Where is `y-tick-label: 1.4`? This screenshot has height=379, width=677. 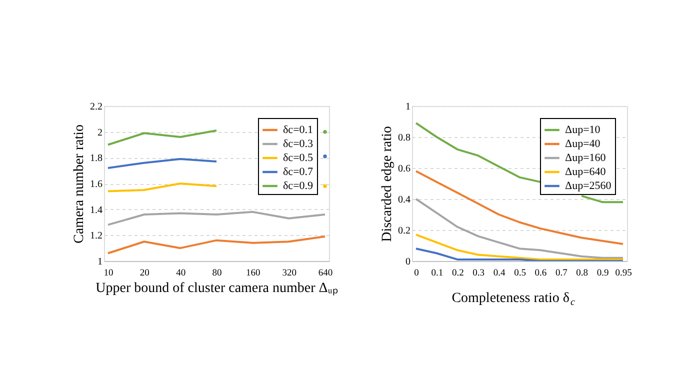
y-tick-label: 1.4 is located at coordinates (96, 210).